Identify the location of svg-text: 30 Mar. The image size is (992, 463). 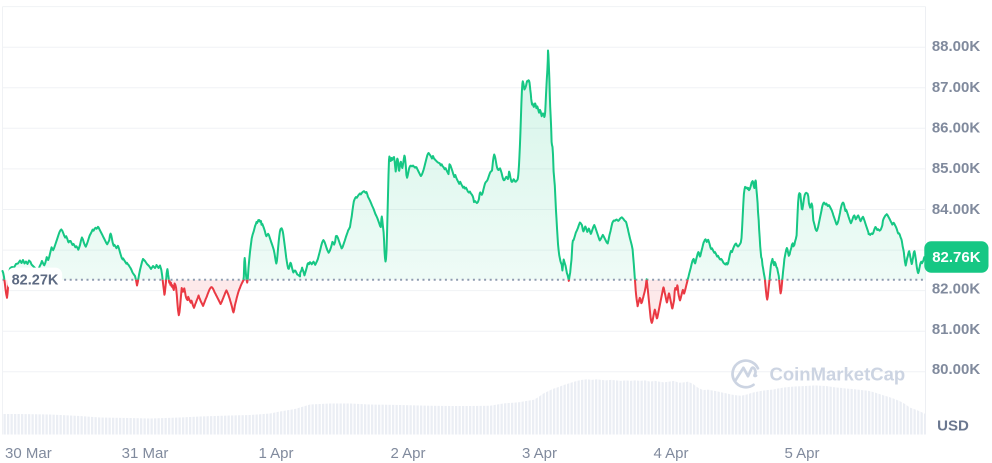
(28, 453).